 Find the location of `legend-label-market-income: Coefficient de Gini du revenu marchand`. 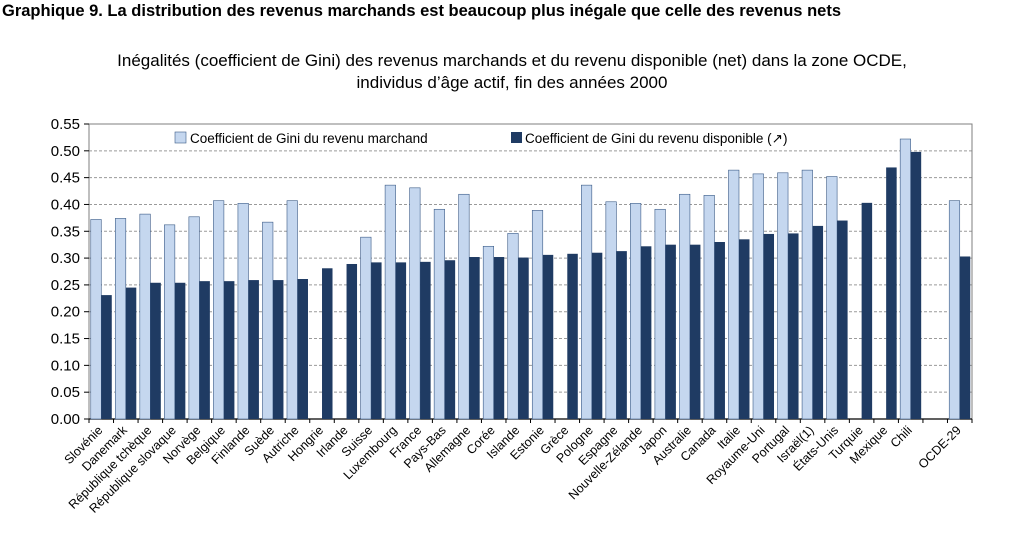

legend-label-market-income: Coefficient de Gini du revenu marchand is located at coordinates (309, 138).